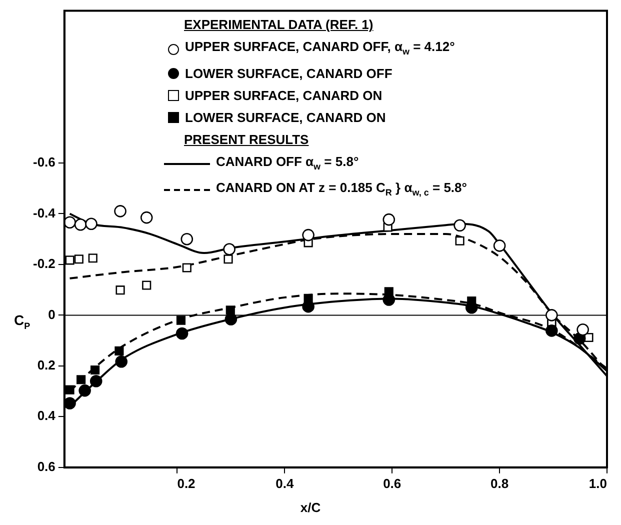  I want to click on legend-label: LOWER SURFACE, CANARD ON, so click(285, 117).